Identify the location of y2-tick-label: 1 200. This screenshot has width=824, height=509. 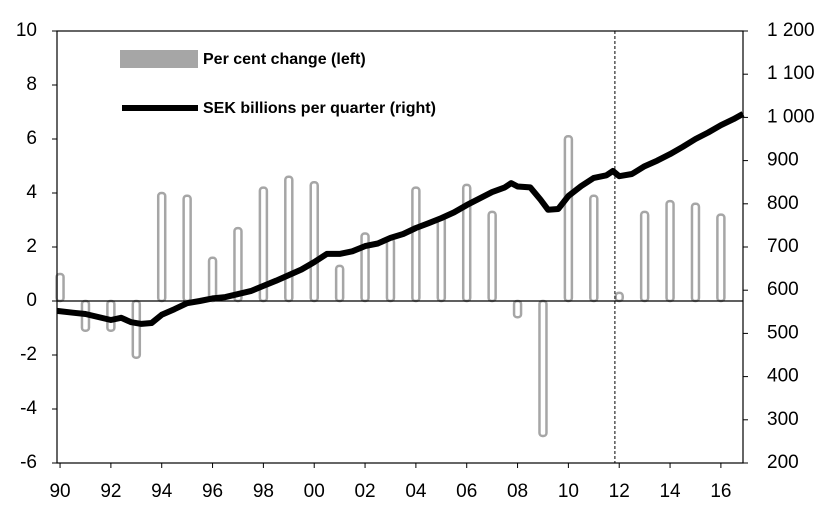
(791, 30).